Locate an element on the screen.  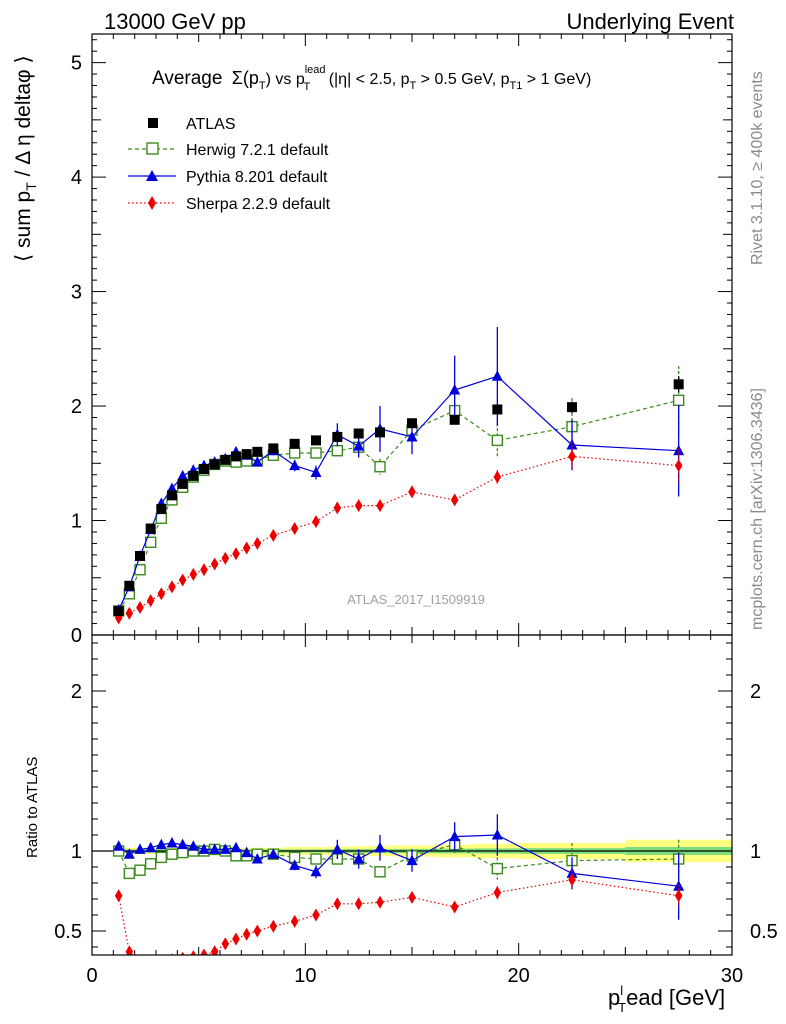
main-line-herwig is located at coordinates (398, 505).